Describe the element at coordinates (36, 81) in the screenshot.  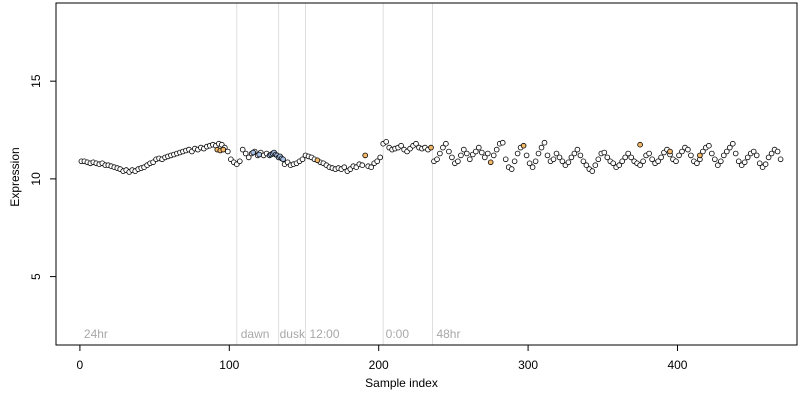
I see `y-tick-label: 15` at that location.